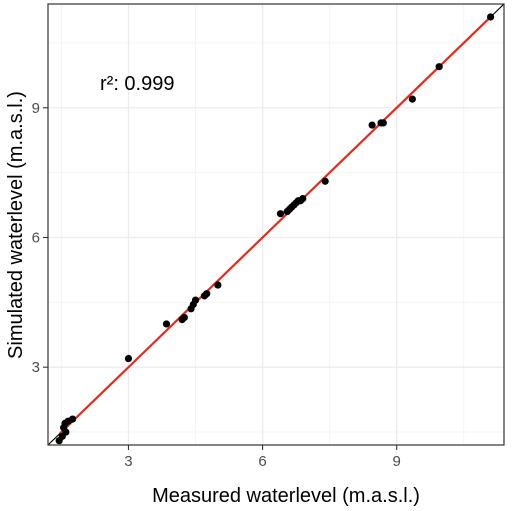 This screenshot has width=512, height=511. What do you see at coordinates (36, 237) in the screenshot?
I see `y-tick-label: 6` at bounding box center [36, 237].